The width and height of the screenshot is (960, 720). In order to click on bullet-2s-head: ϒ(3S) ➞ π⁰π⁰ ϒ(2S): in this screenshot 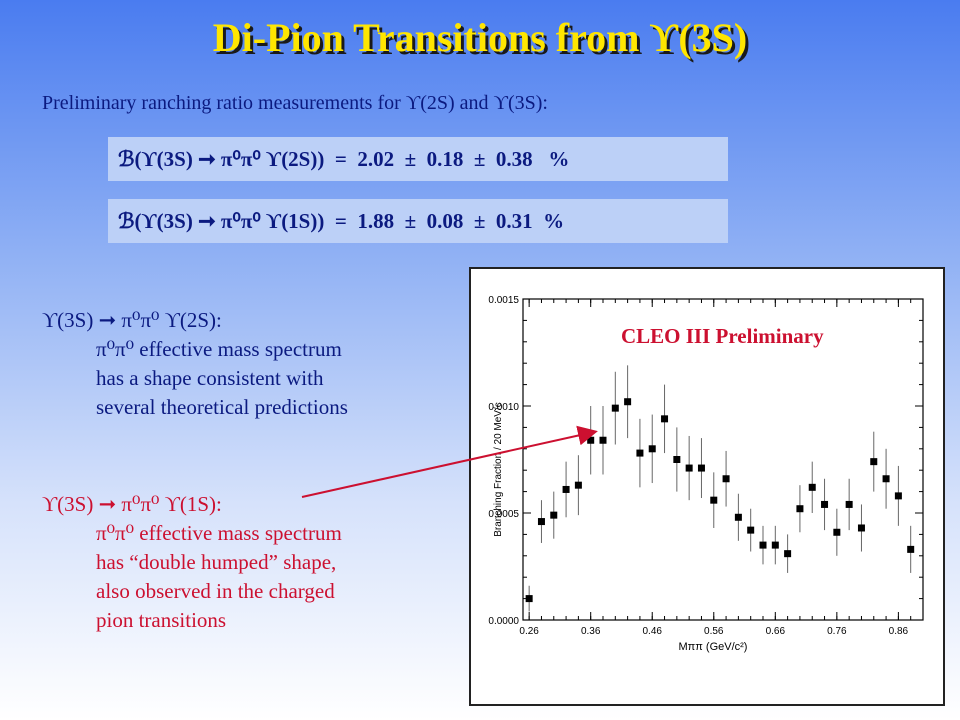, I will do `click(132, 320)`.